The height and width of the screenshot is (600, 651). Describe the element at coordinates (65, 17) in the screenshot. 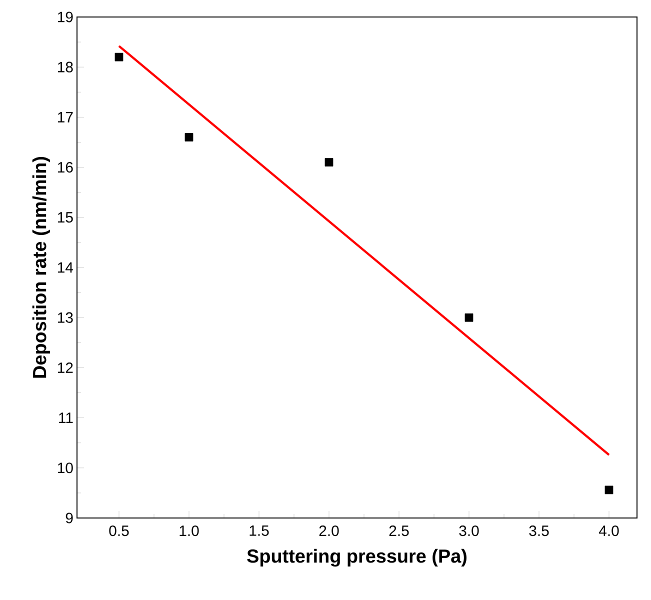

I see `y-tick-label: 19` at that location.